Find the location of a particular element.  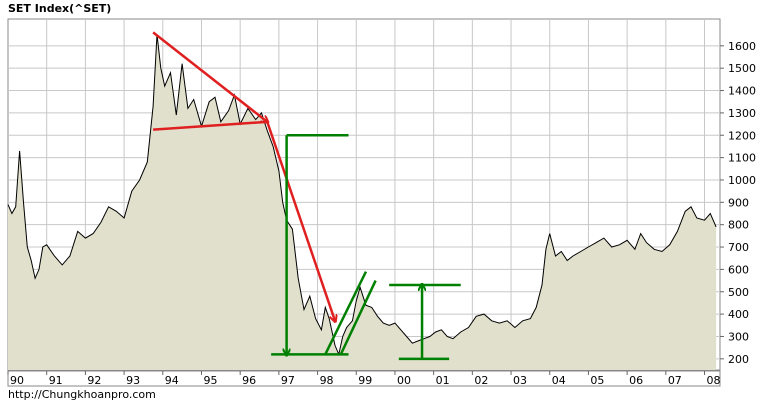

y-tick-label: 1300 is located at coordinates (742, 113).